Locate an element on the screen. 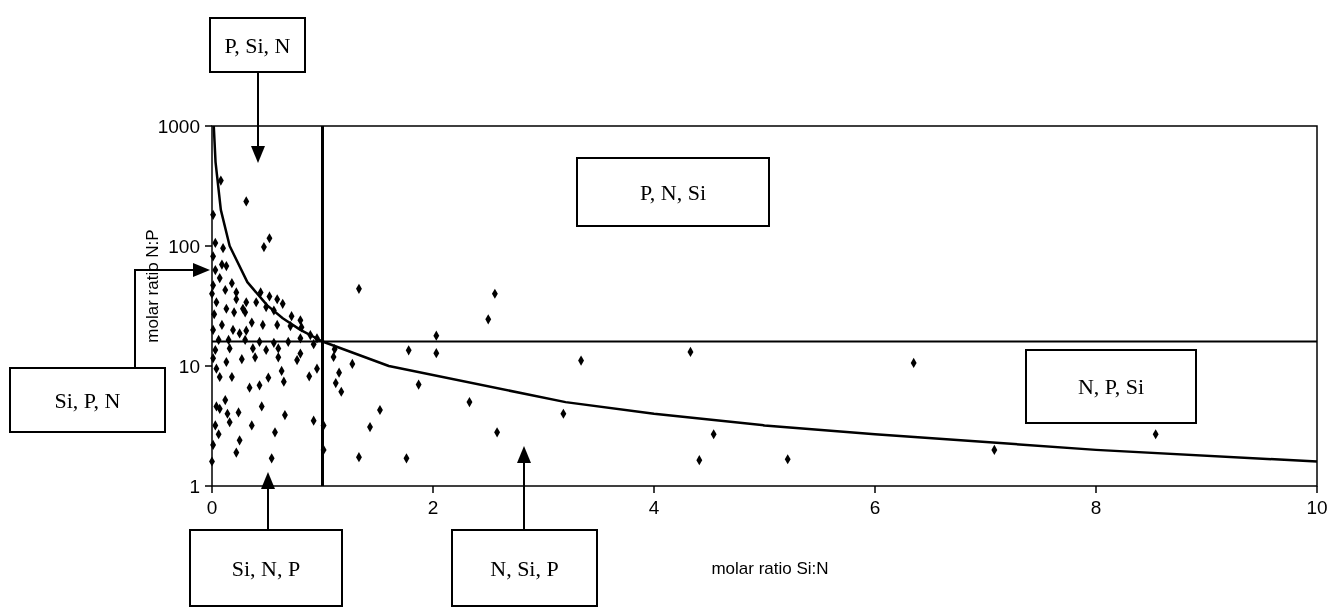 This screenshot has width=1333, height=613. x-tick-label: 0 is located at coordinates (212, 507).